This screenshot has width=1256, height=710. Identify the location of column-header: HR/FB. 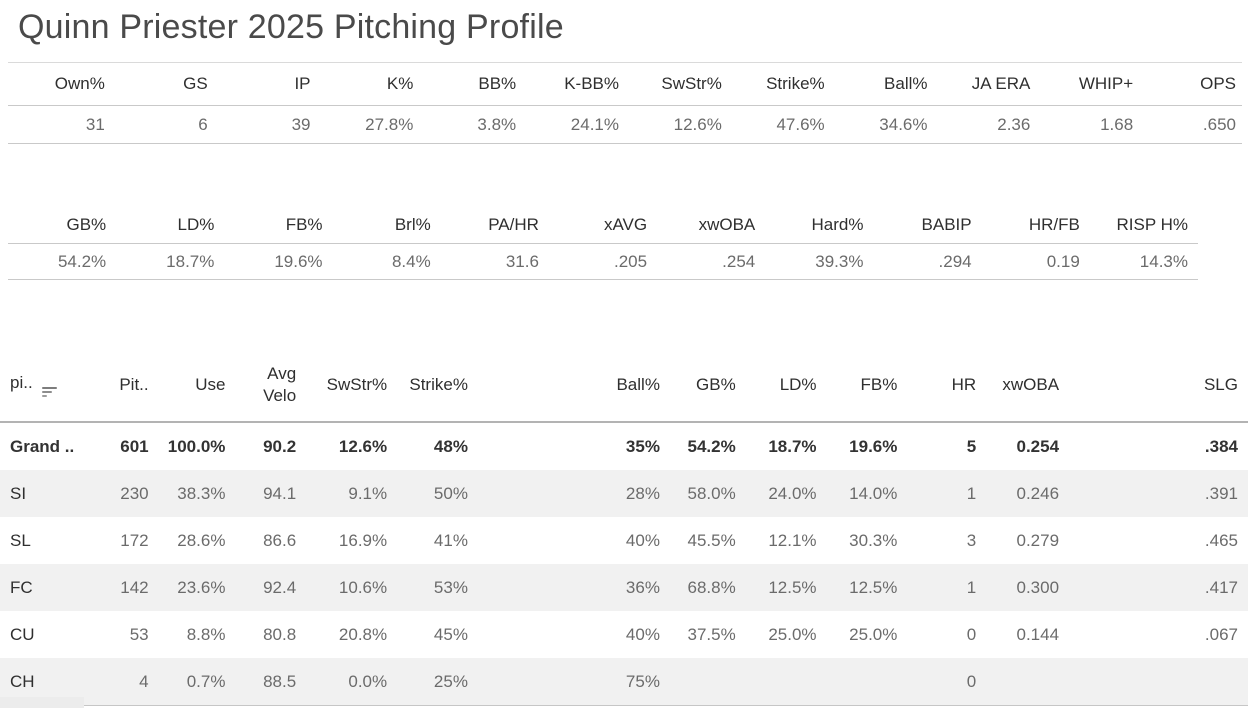
(1054, 224).